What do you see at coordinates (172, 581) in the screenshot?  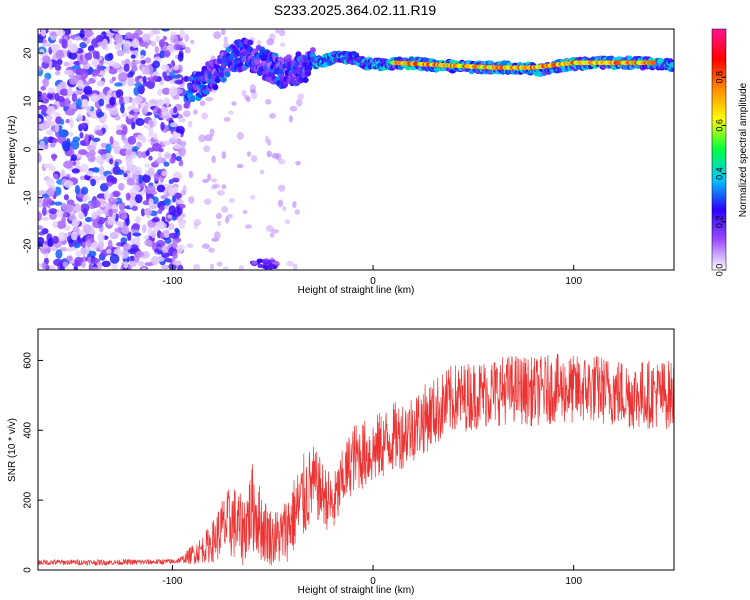 I see `snr-x-tick-label: -100` at bounding box center [172, 581].